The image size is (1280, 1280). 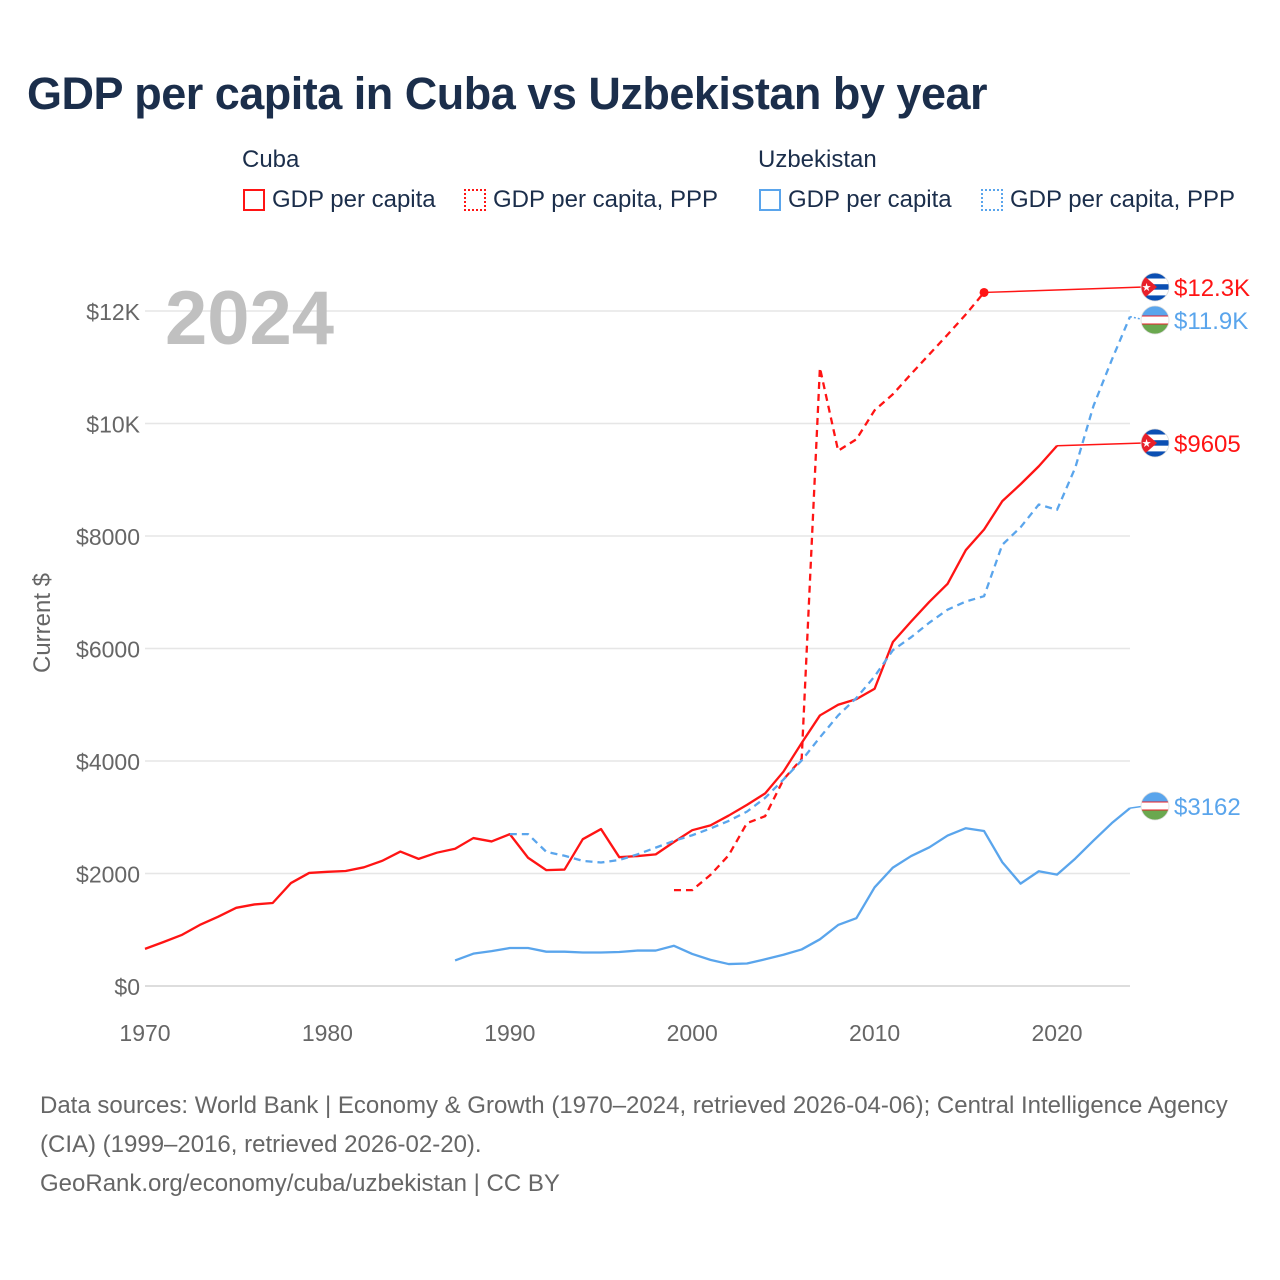 What do you see at coordinates (984, 292) in the screenshot?
I see `end-dot` at bounding box center [984, 292].